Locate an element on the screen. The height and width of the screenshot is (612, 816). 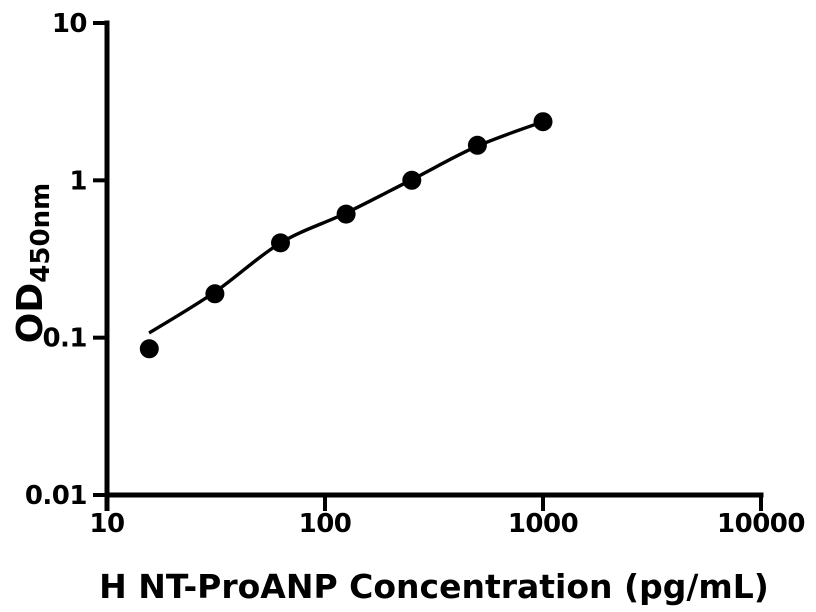
x-tick-label: 100 is located at coordinates (325, 524).